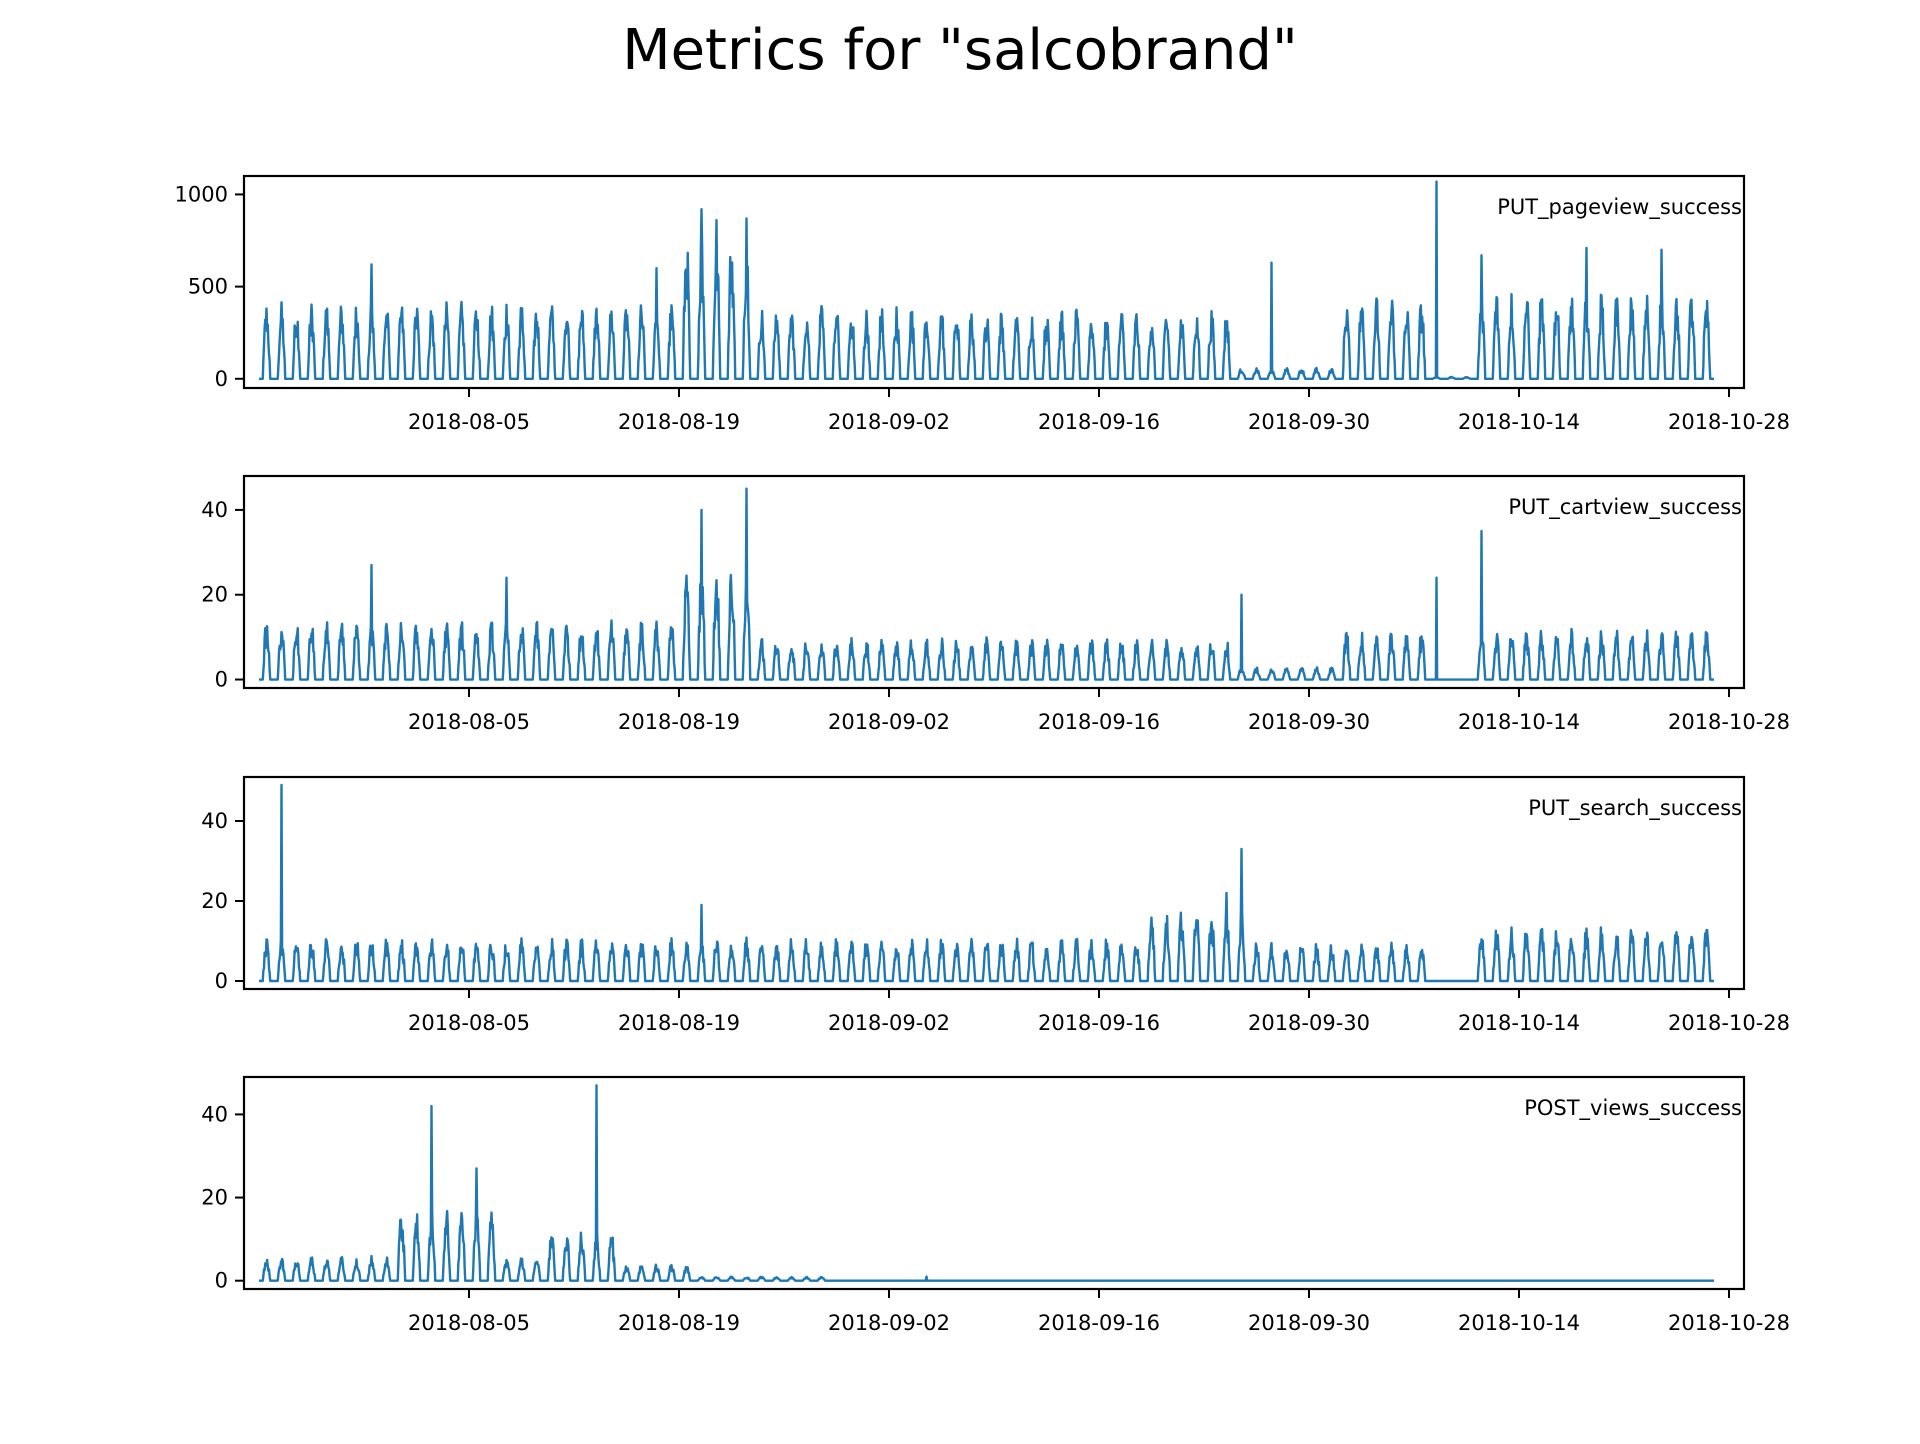 The width and height of the screenshot is (1920, 1444). Describe the element at coordinates (1633, 1108) in the screenshot. I see `legend-label: POST_views_success` at that location.